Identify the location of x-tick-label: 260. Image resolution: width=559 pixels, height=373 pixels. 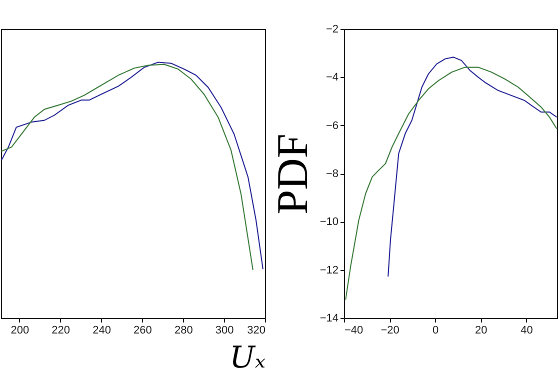
(143, 330).